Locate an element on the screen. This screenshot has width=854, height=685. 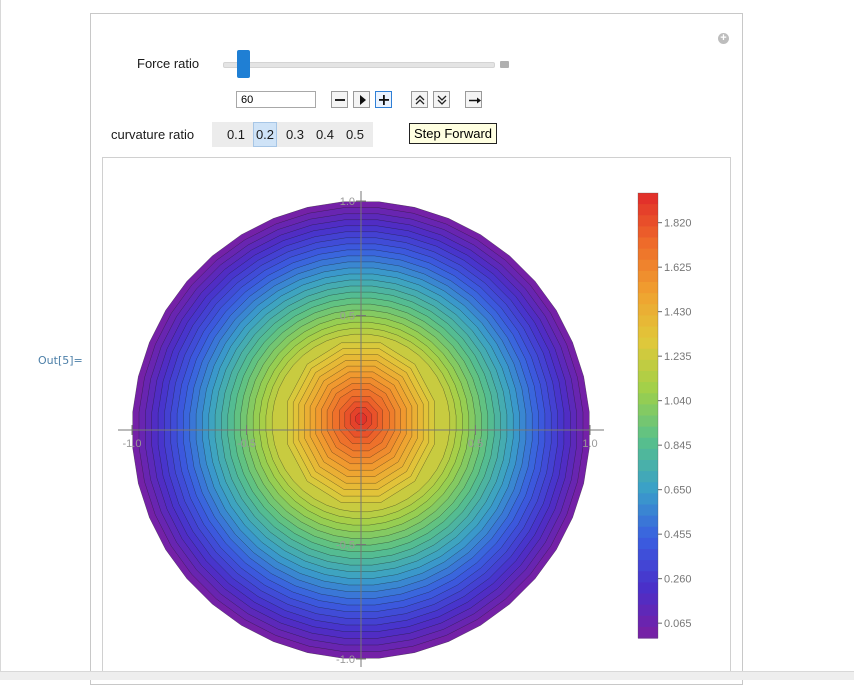
x-tick-label: 0.5 is located at coordinates (475, 444).